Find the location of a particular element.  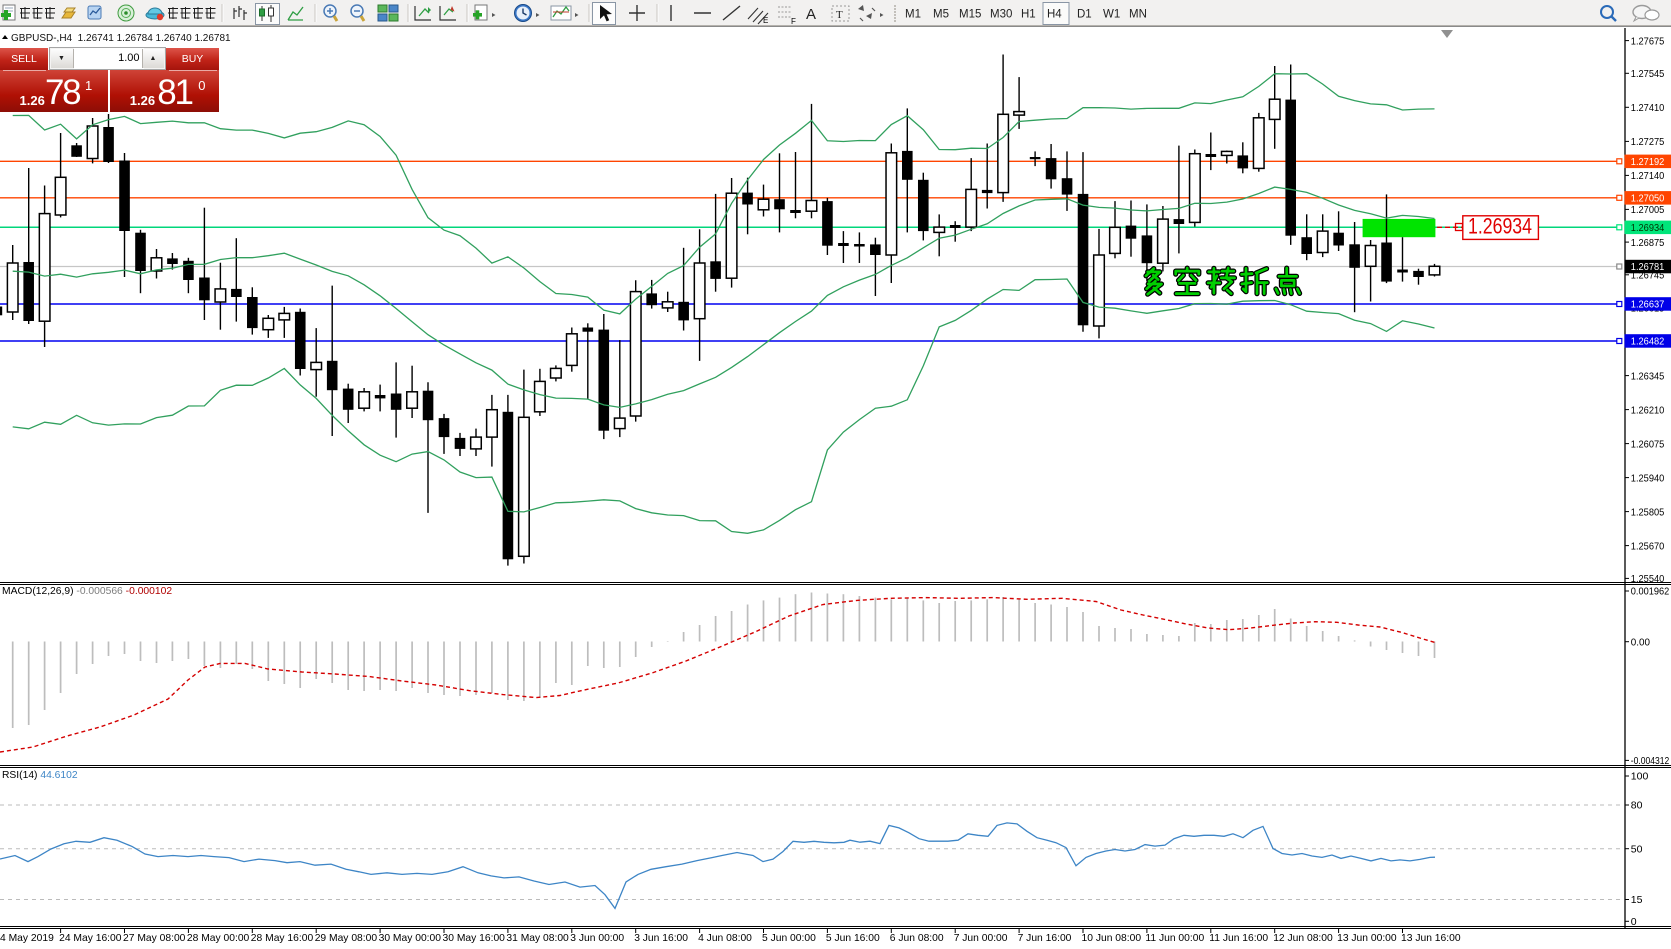

svg-text: M30 is located at coordinates (1001, 15).